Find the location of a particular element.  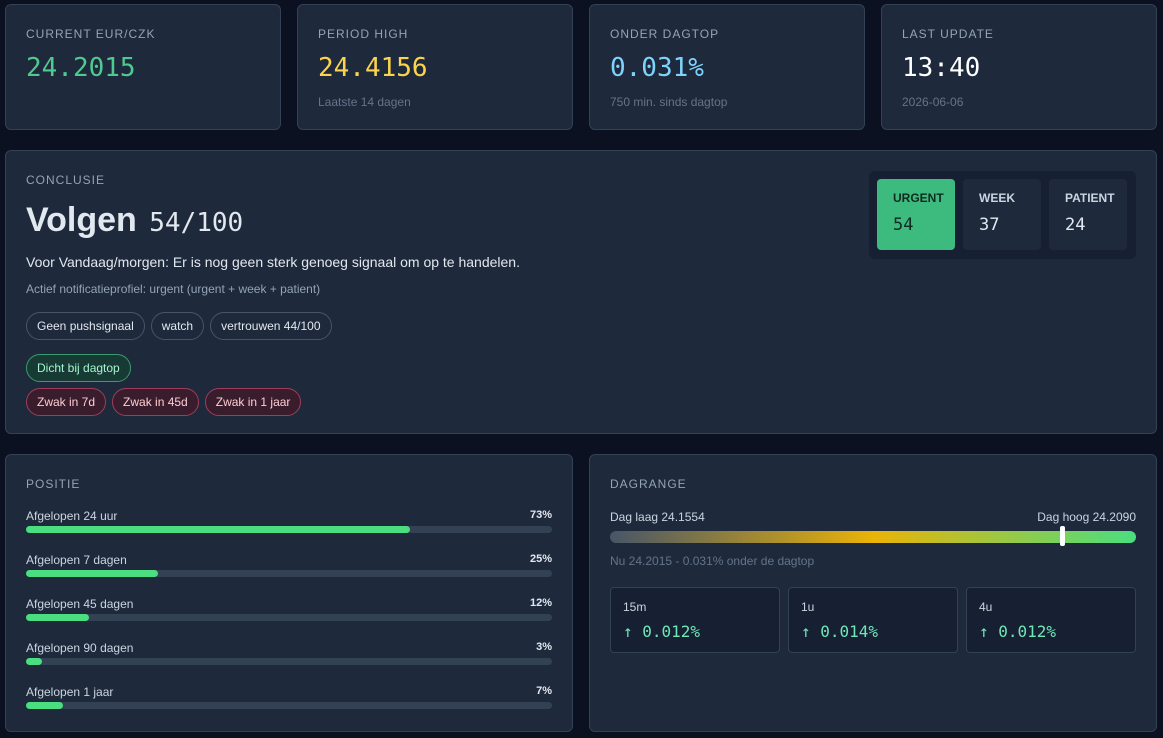

change-box: 1u ↑ 0.014% is located at coordinates (873, 620).